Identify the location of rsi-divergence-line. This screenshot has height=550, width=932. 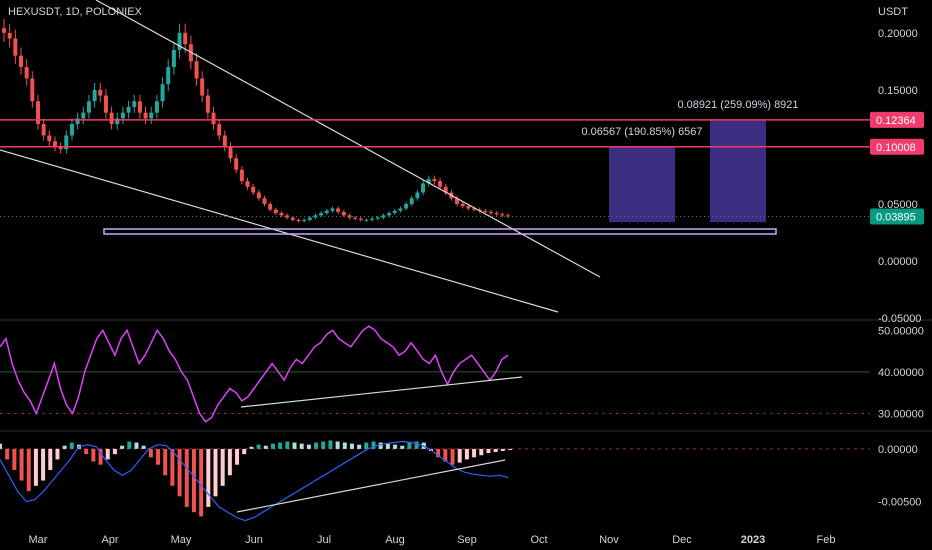
(381, 392).